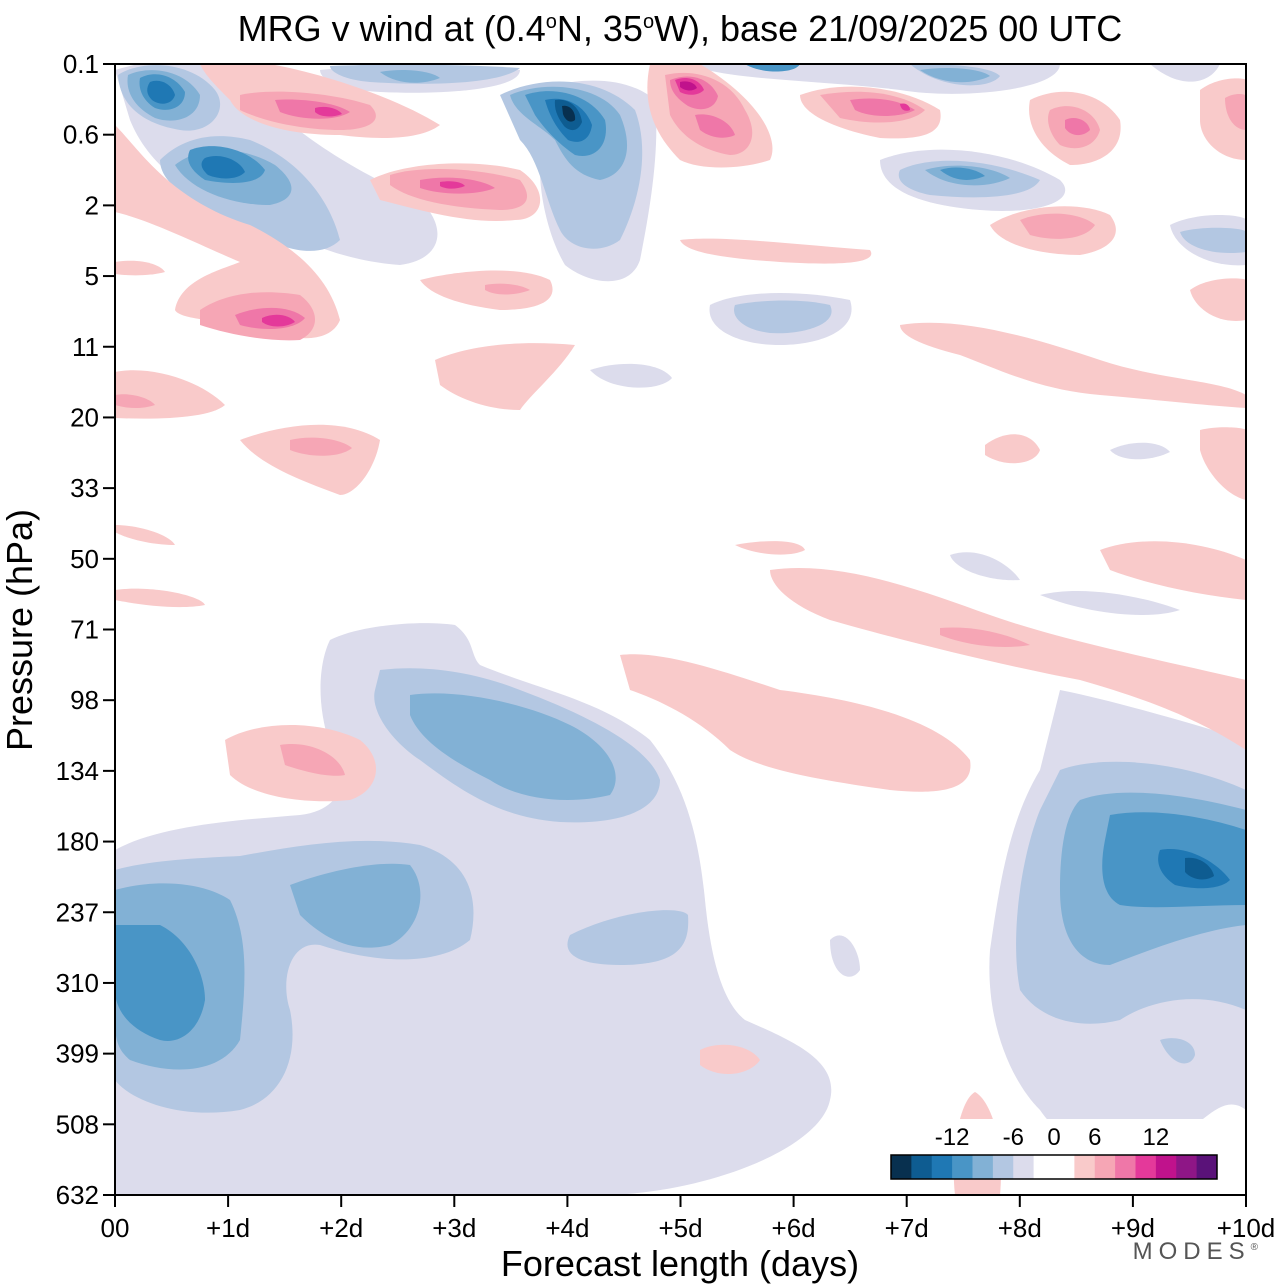 The height and width of the screenshot is (1286, 1280). What do you see at coordinates (1094, 1137) in the screenshot?
I see `colorbar-tick-label: 6` at bounding box center [1094, 1137].